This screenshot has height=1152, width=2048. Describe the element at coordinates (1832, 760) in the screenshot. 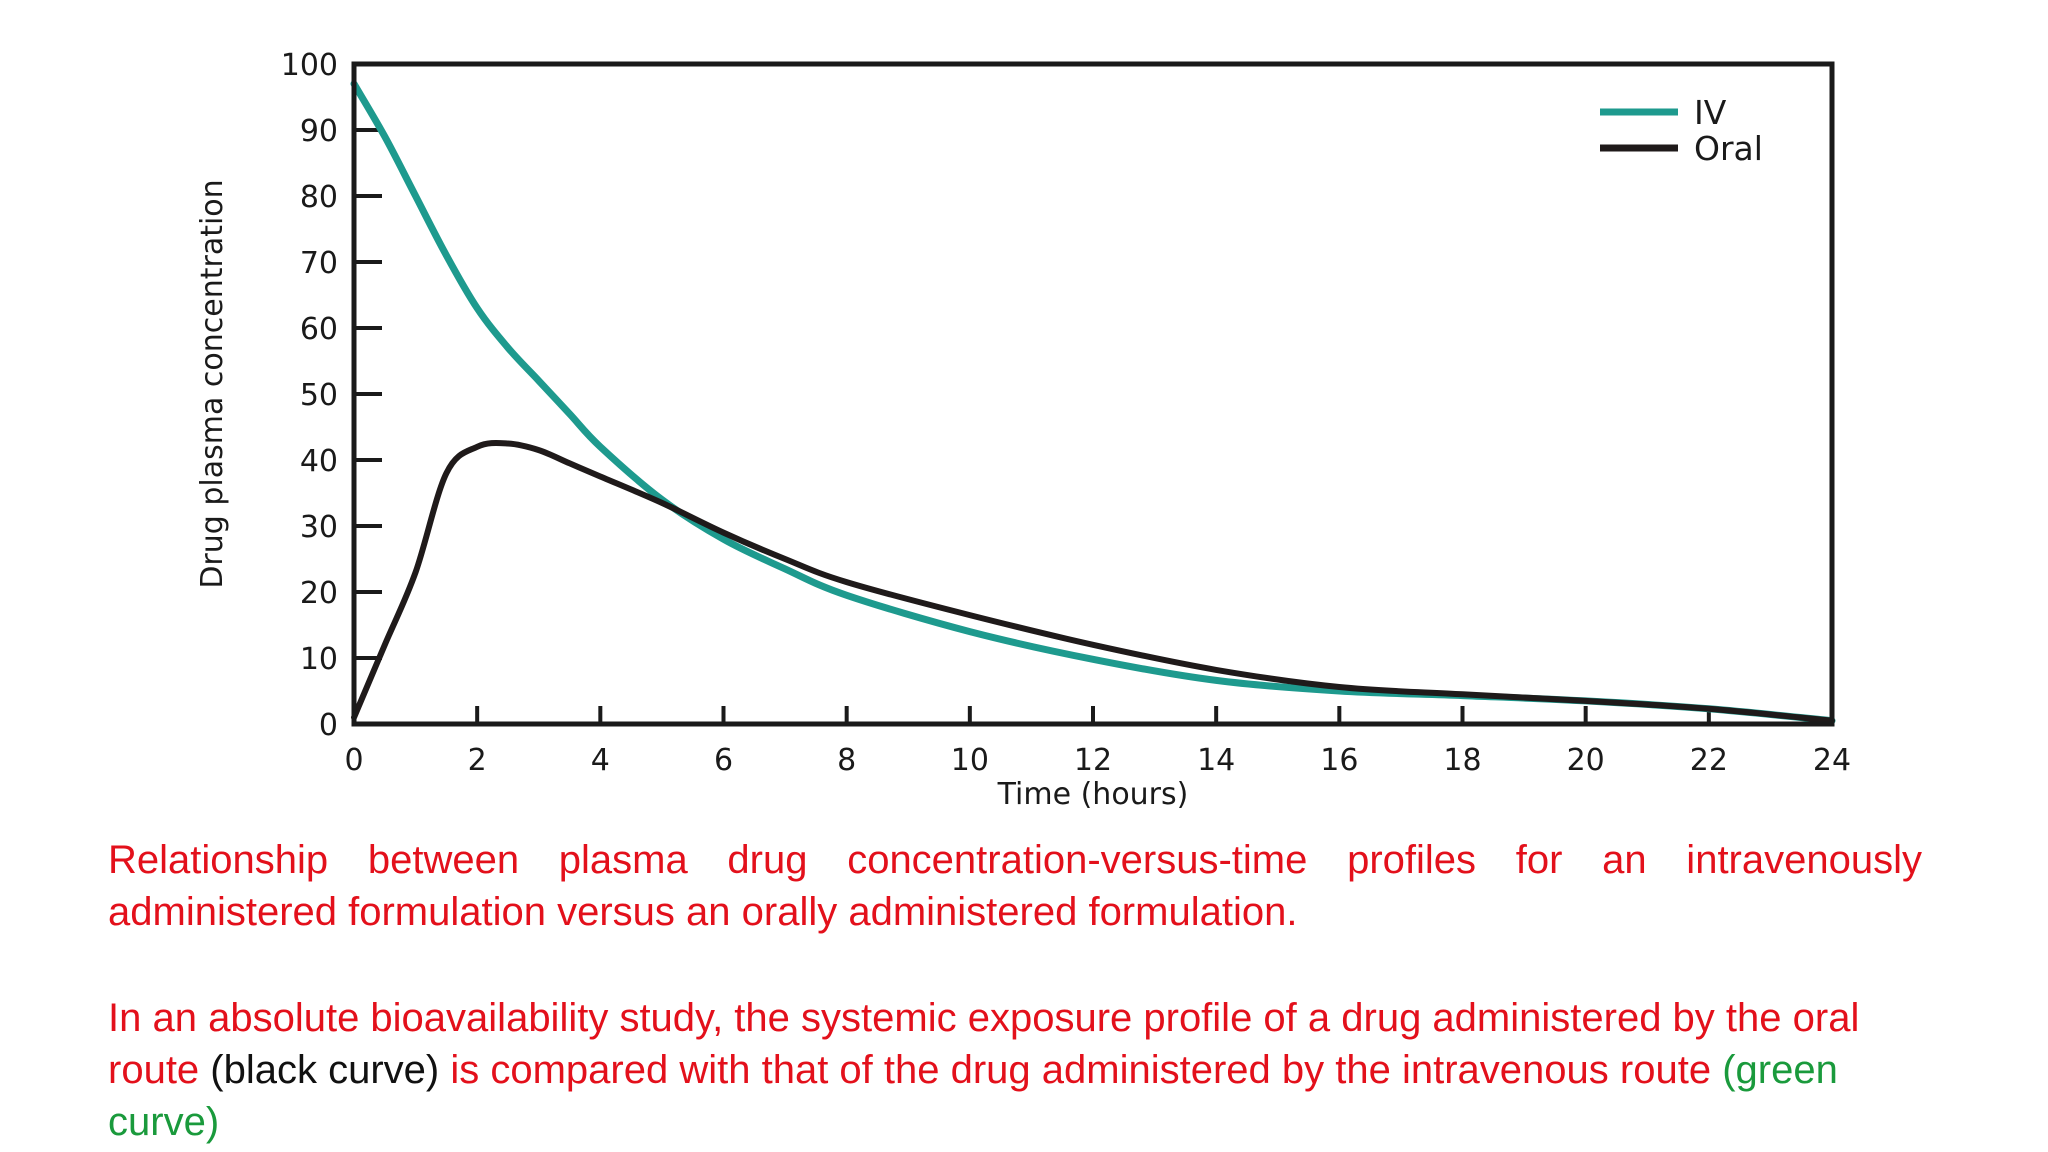

I see `x-tick-label: 24` at that location.